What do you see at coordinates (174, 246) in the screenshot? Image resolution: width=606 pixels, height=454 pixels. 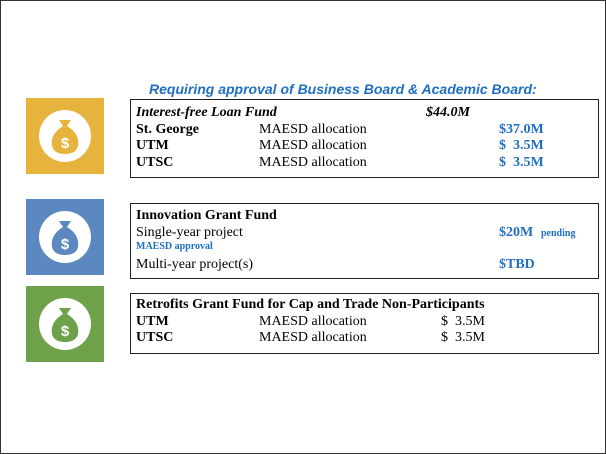 I see `subnote: MAESD approval` at bounding box center [174, 246].